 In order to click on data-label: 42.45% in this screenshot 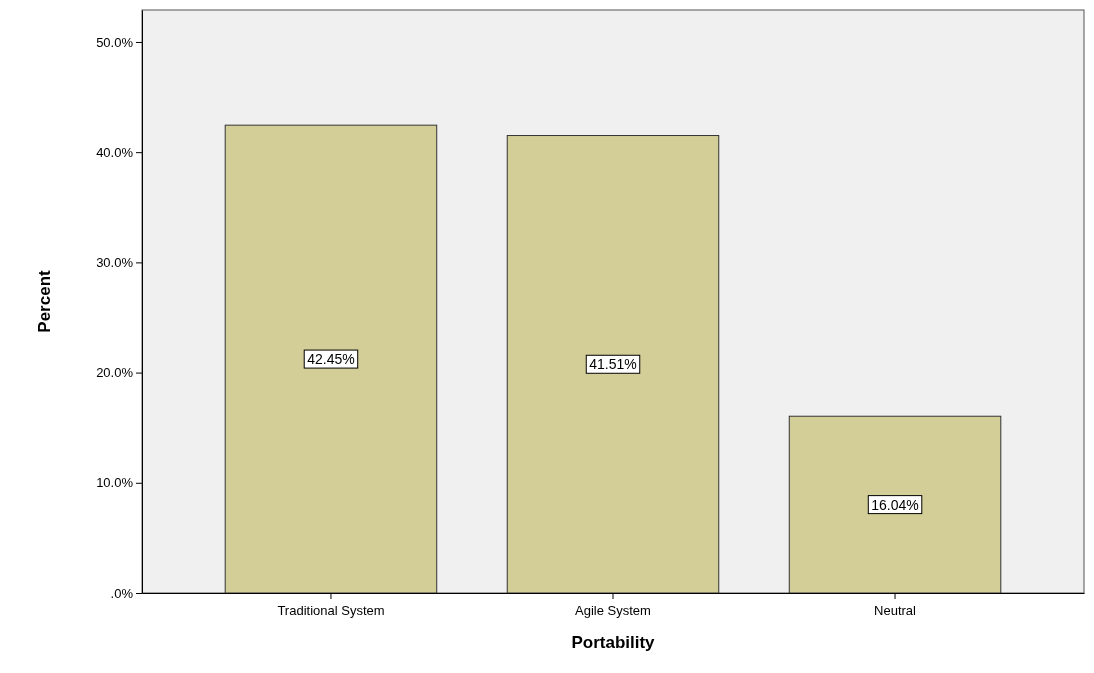, I will do `click(331, 359)`.